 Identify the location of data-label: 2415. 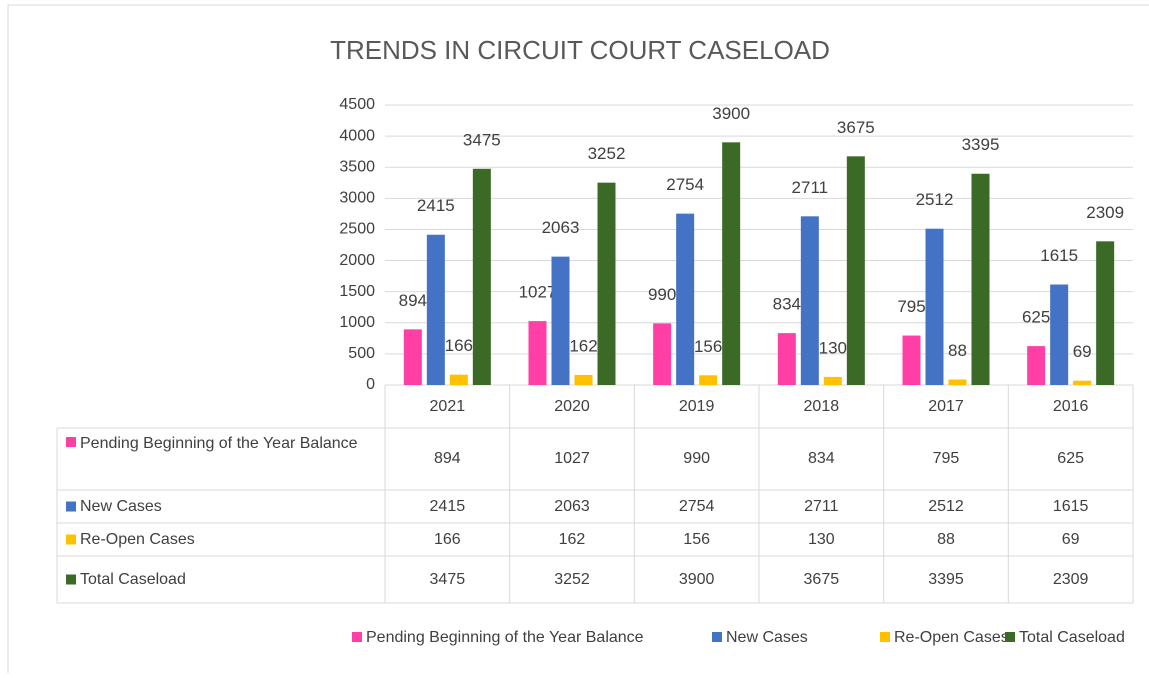
(436, 205).